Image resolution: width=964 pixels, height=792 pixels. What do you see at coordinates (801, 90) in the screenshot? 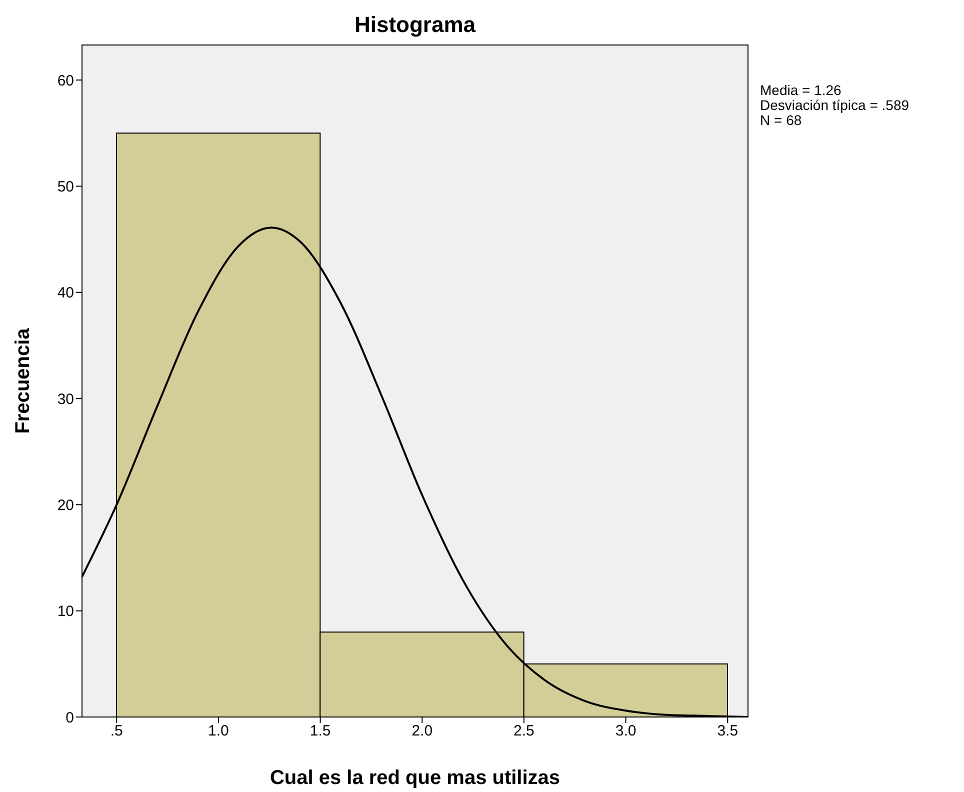
I see `text: Media = 1.26` at bounding box center [801, 90].